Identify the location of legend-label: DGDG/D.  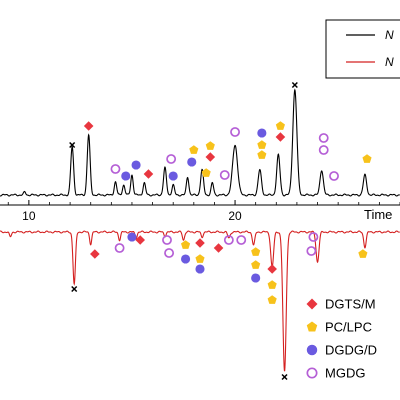
(351, 350).